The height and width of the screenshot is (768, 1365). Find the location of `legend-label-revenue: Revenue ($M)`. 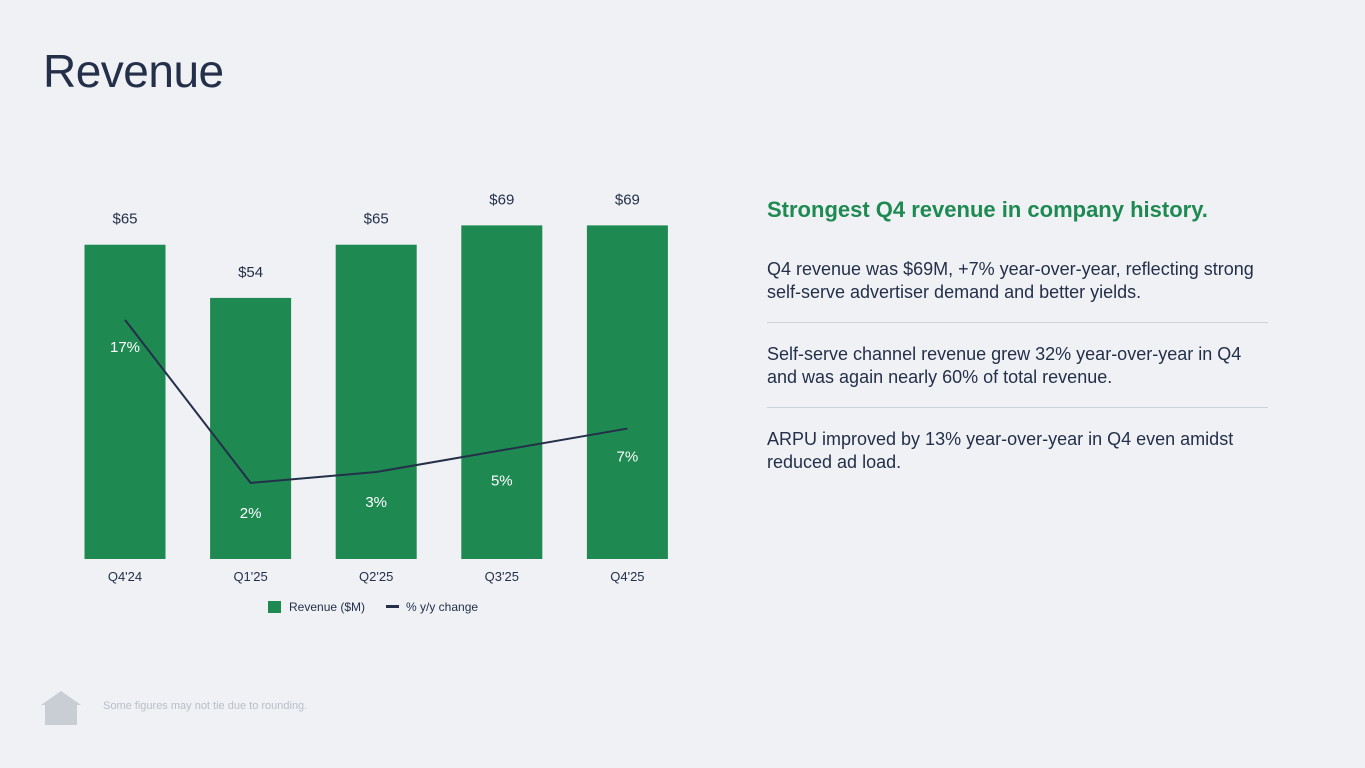

legend-label-revenue: Revenue ($M) is located at coordinates (327, 607).